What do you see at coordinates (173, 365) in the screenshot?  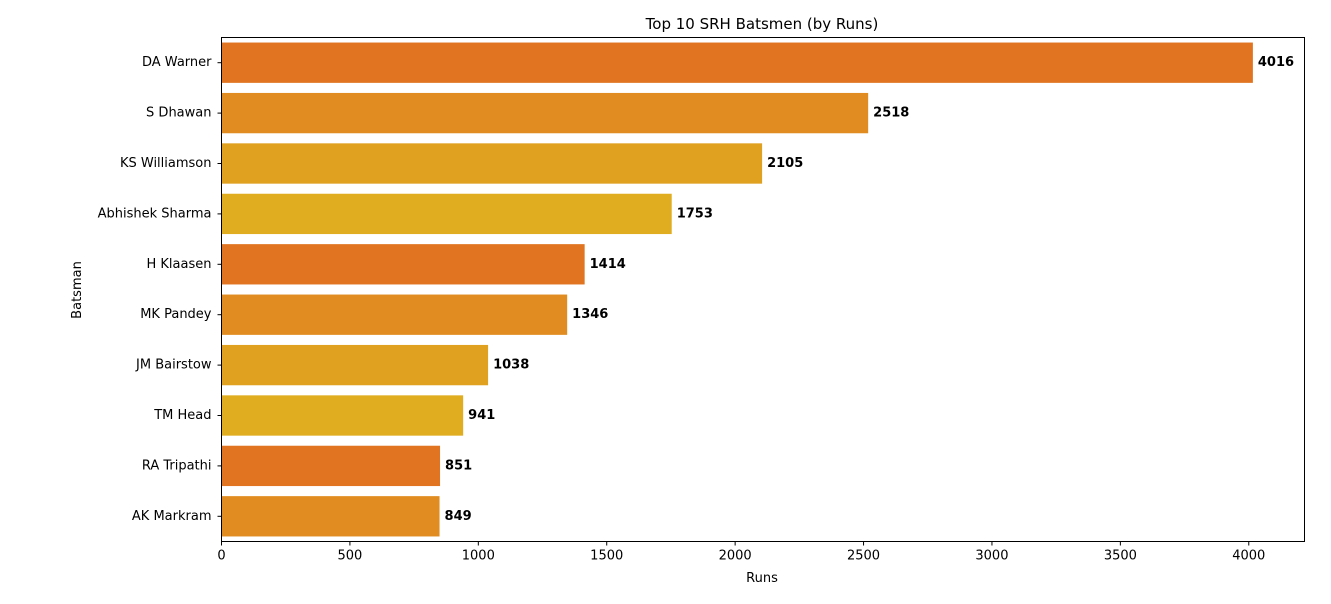 I see `y-tick-label-jm-bairstow: JM Bairstow` at bounding box center [173, 365].